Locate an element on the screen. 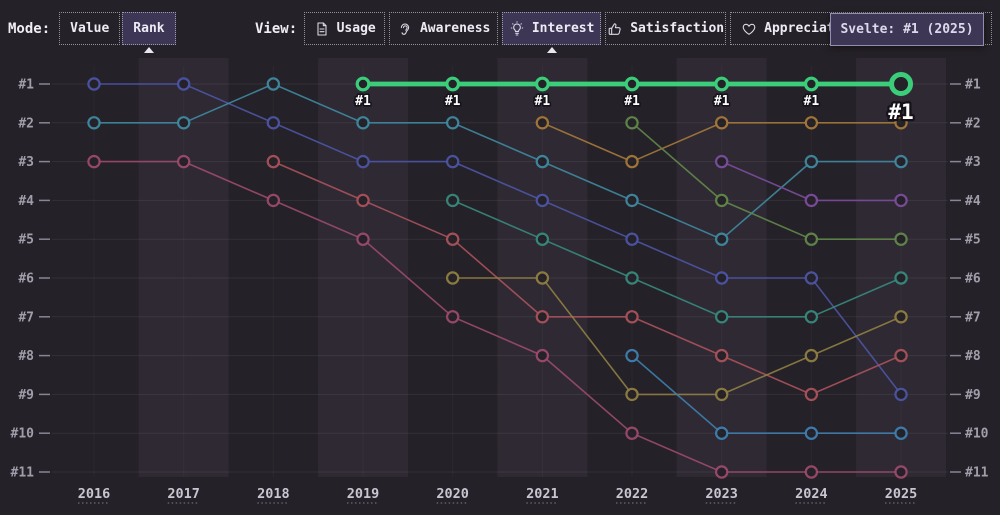 Image resolution: width=1000 pixels, height=515 pixels. x-axis-year-label: 2022 is located at coordinates (632, 494).